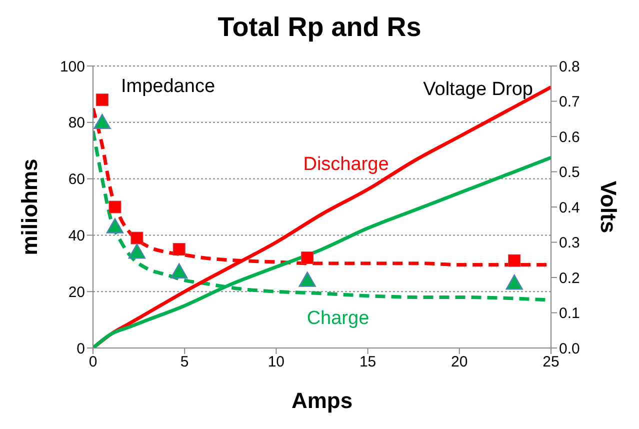 Image resolution: width=639 pixels, height=429 pixels. What do you see at coordinates (569, 173) in the screenshot?
I see `y2-tick-label: 0.5` at bounding box center [569, 173].